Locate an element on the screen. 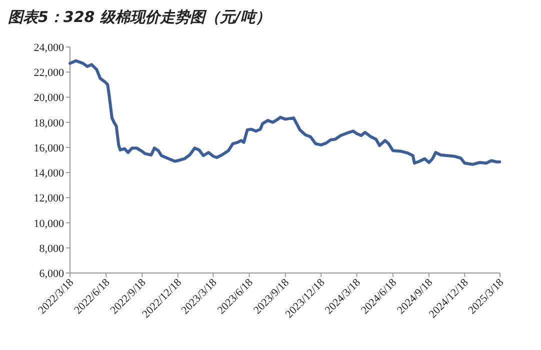  y-tick-label: 18,000 is located at coordinates (49, 123).